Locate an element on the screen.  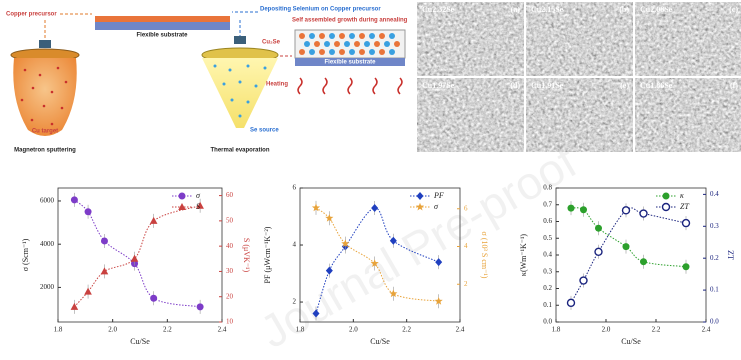
vapor-cone is located at coordinates (240, 93).